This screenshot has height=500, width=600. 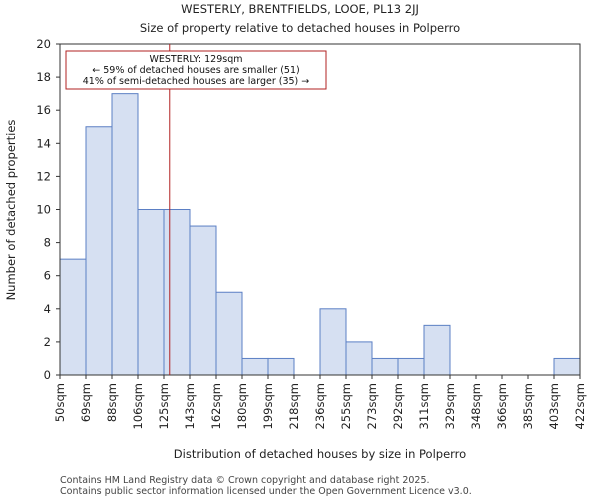 I want to click on x-tick-label: 180sqm, so click(x=242, y=406).